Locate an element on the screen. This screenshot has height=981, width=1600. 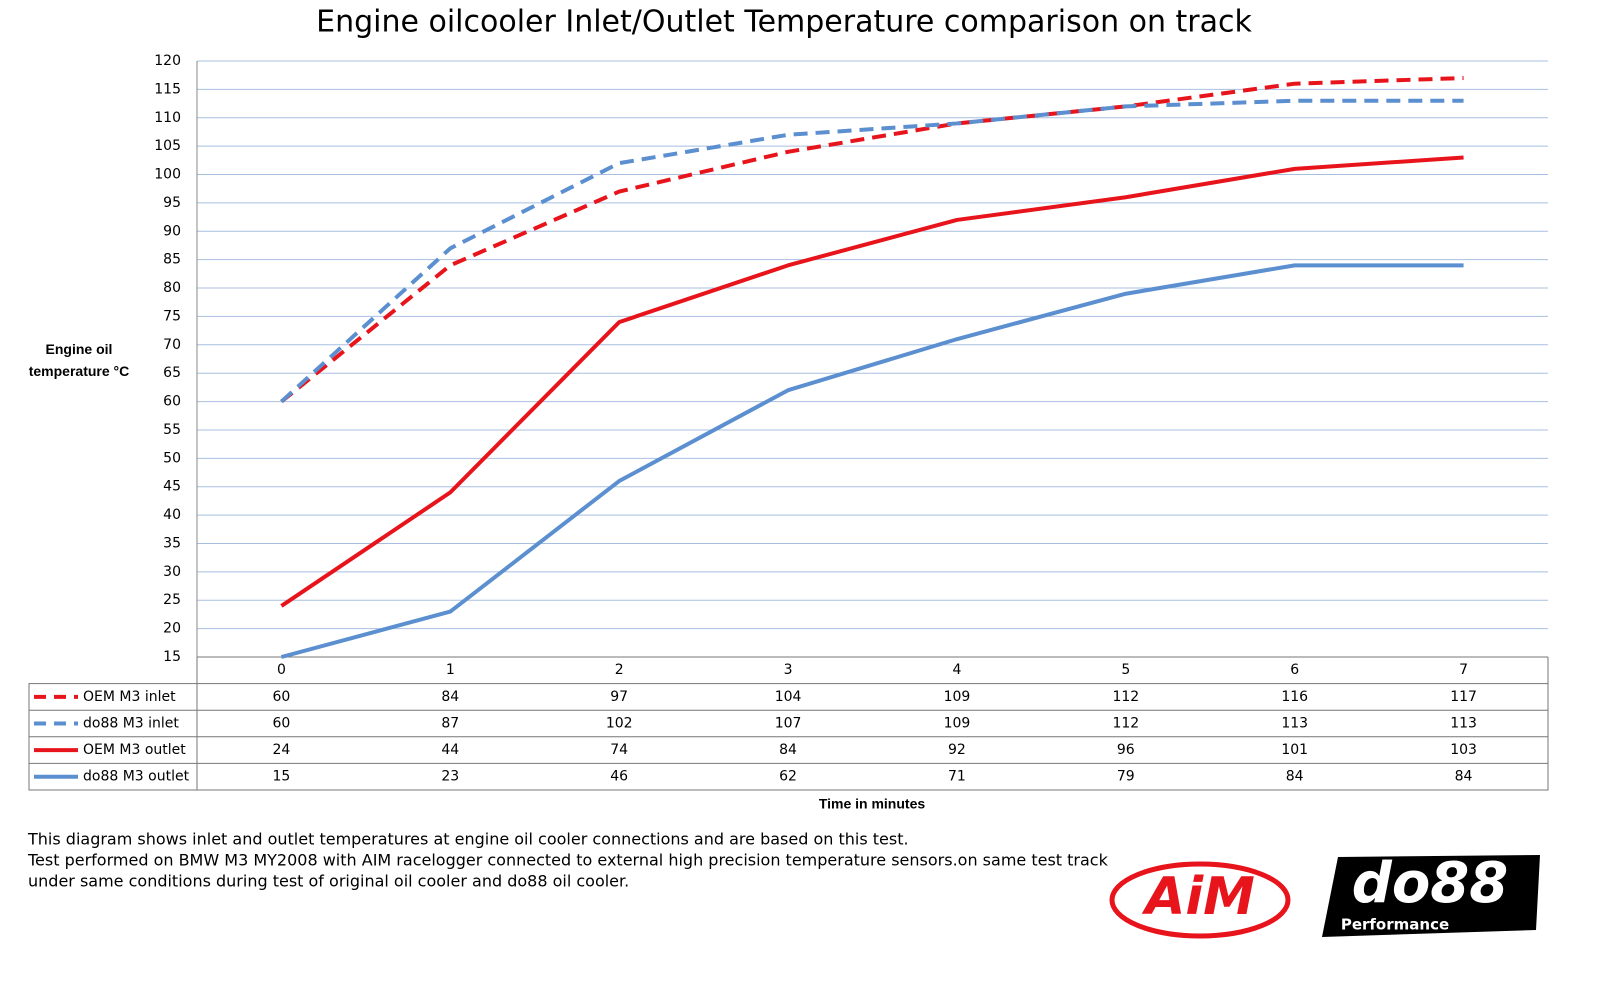
legend-label: do88 M3 inlet is located at coordinates (131, 724).